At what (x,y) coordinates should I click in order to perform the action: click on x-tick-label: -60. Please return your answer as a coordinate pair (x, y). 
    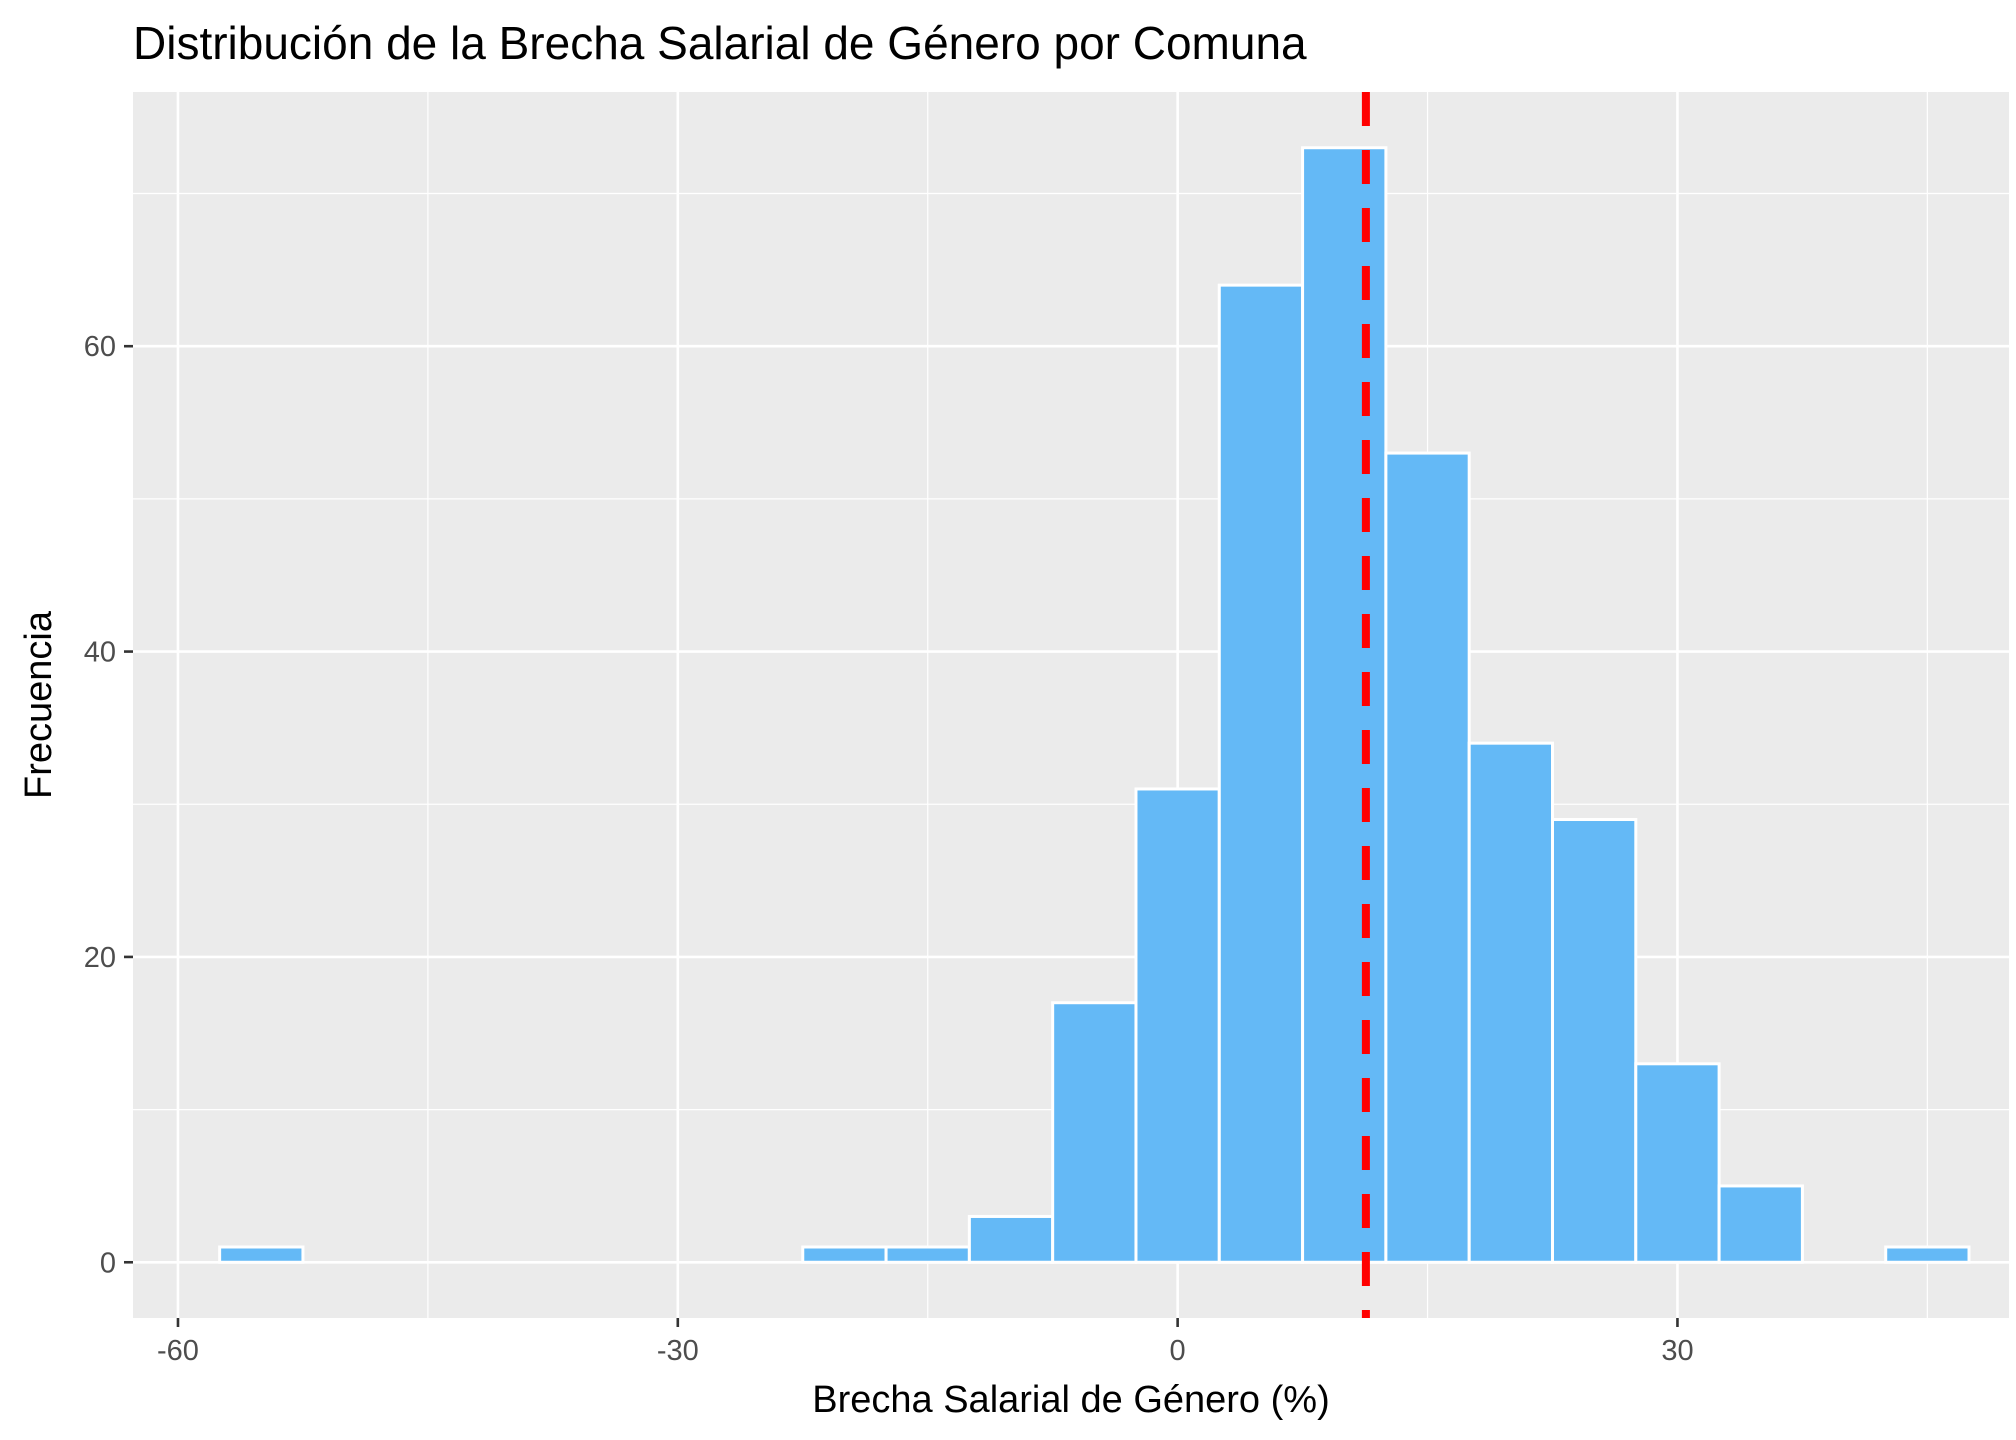
    Looking at the image, I should click on (178, 1351).